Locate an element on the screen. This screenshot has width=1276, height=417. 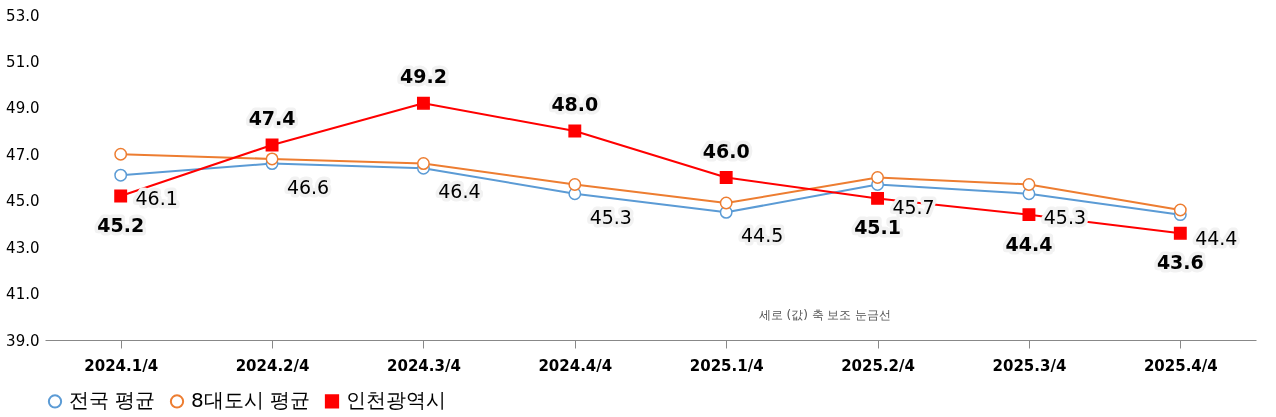
x-tick-label: 2024.1/4 is located at coordinates (121, 365).